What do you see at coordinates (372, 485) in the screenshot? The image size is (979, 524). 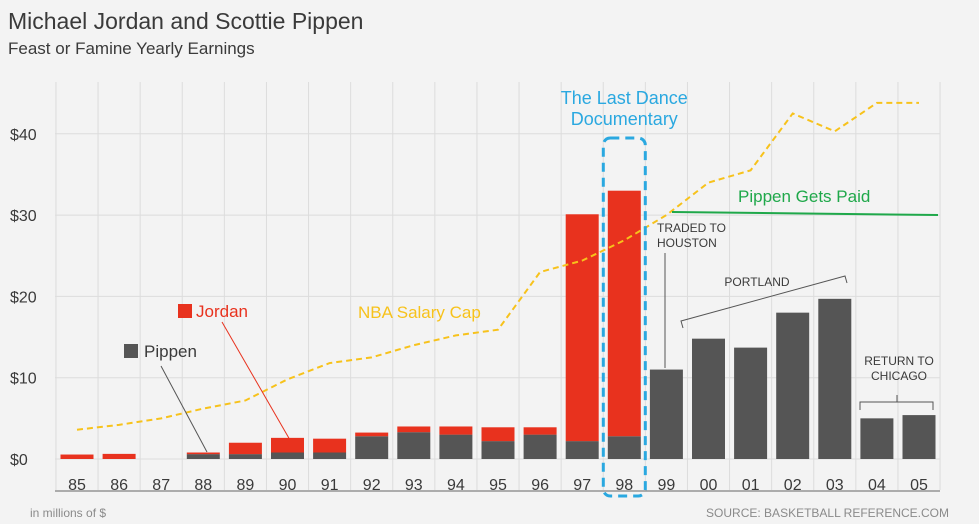 I see `x-tick-label: 92` at bounding box center [372, 485].